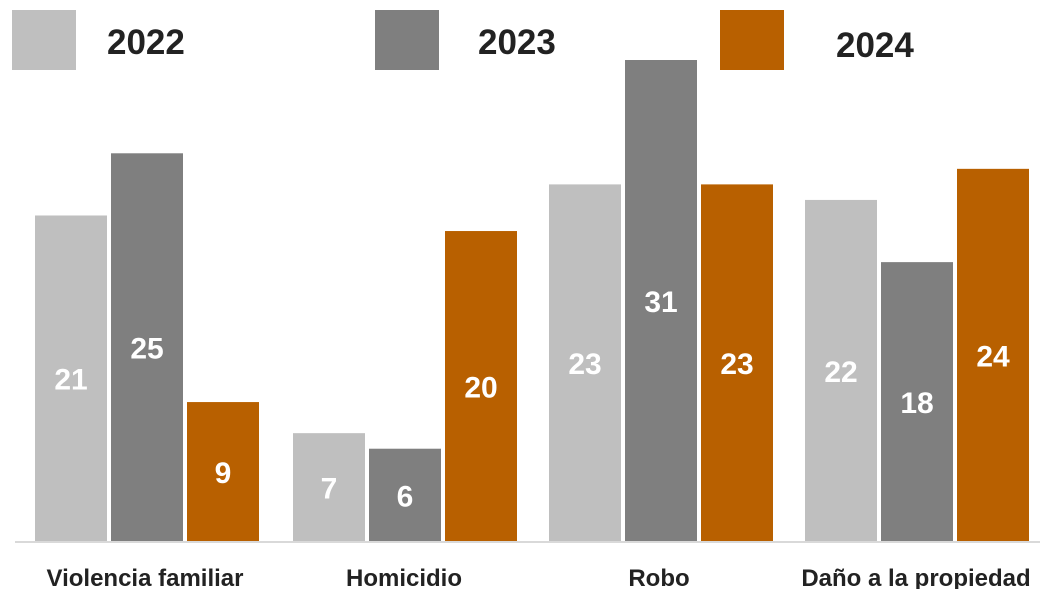 This screenshot has width=1046, height=589. What do you see at coordinates (404, 577) in the screenshot?
I see `category-label-1: Homicidio` at bounding box center [404, 577].